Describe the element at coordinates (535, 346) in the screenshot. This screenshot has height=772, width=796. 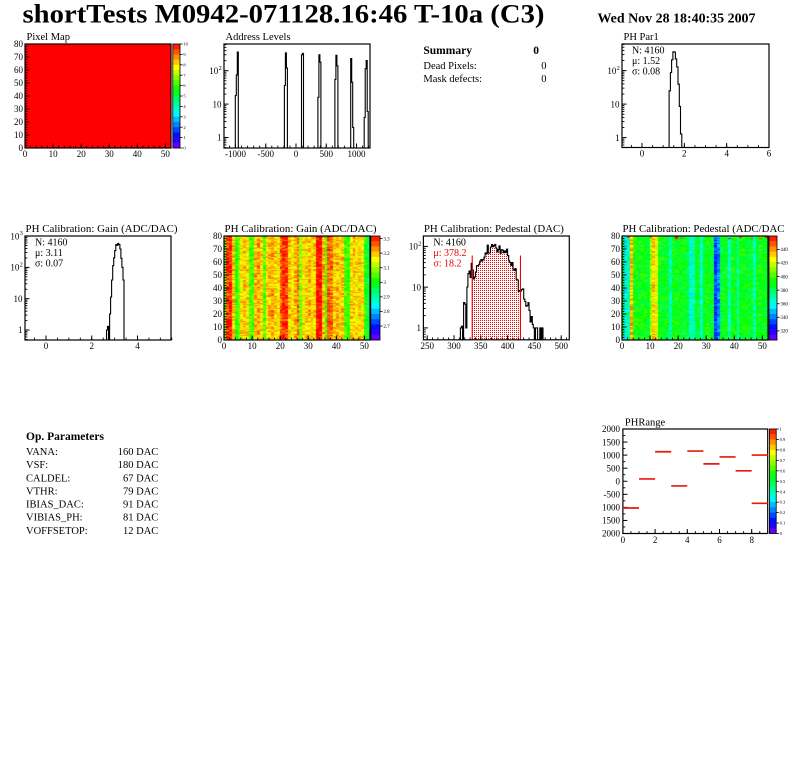
I see `svg-text: 450` at that location.